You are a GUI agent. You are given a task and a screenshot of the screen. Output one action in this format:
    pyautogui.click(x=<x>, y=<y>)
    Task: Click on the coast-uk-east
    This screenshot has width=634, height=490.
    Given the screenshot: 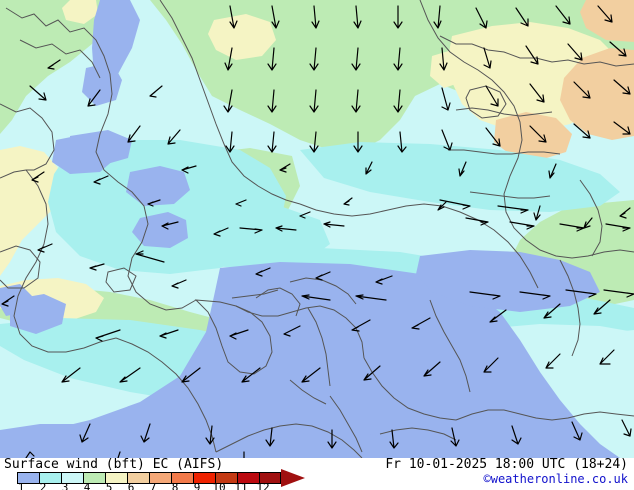 What is the action you would take?
    pyautogui.click(x=65, y=261)
    